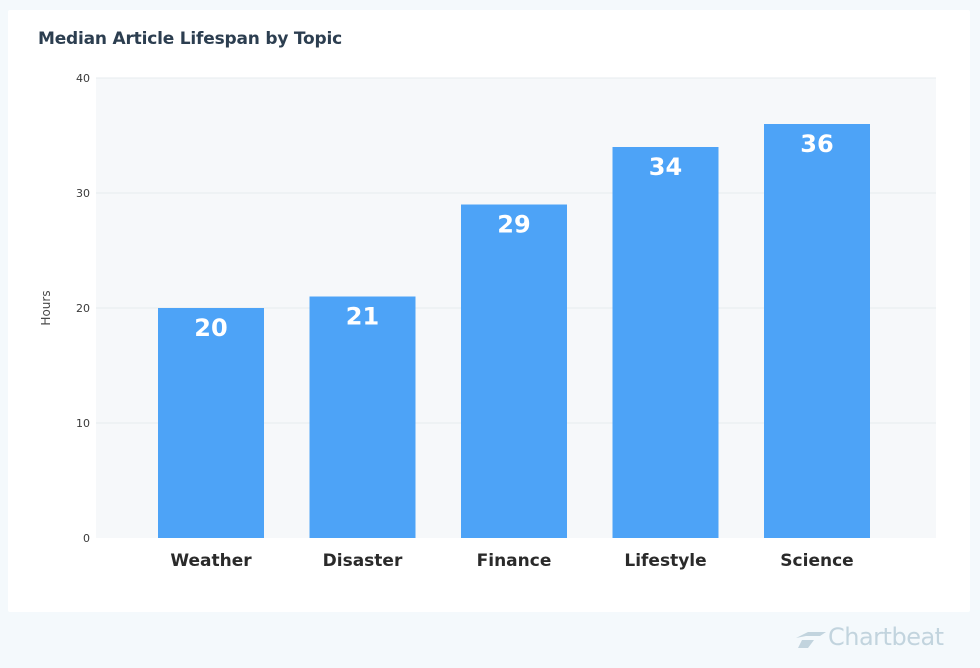 This screenshot has width=980, height=668. Describe the element at coordinates (665, 167) in the screenshot. I see `value-label: 34` at that location.